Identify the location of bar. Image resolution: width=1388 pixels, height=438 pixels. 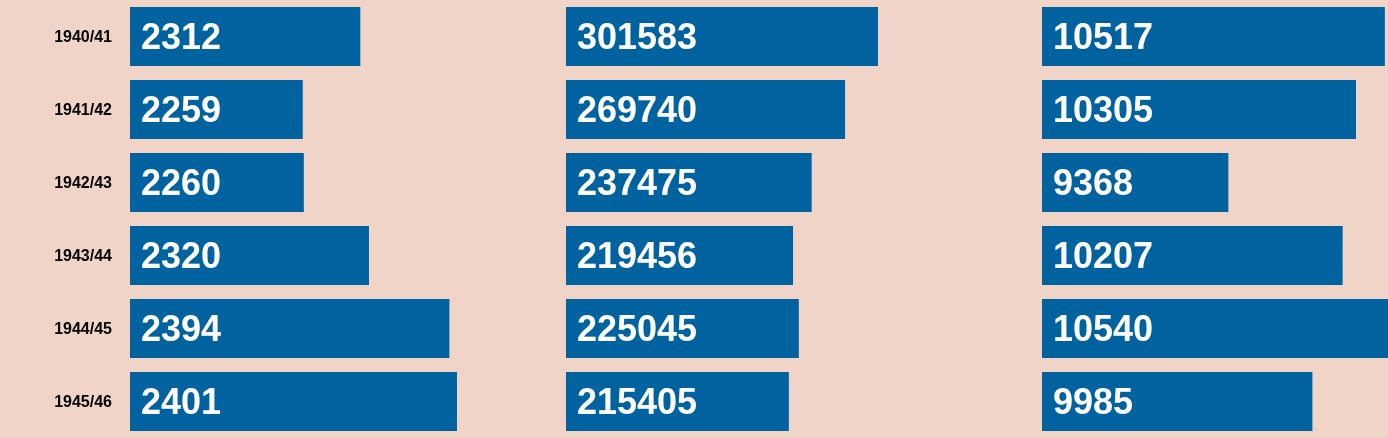
(722, 36).